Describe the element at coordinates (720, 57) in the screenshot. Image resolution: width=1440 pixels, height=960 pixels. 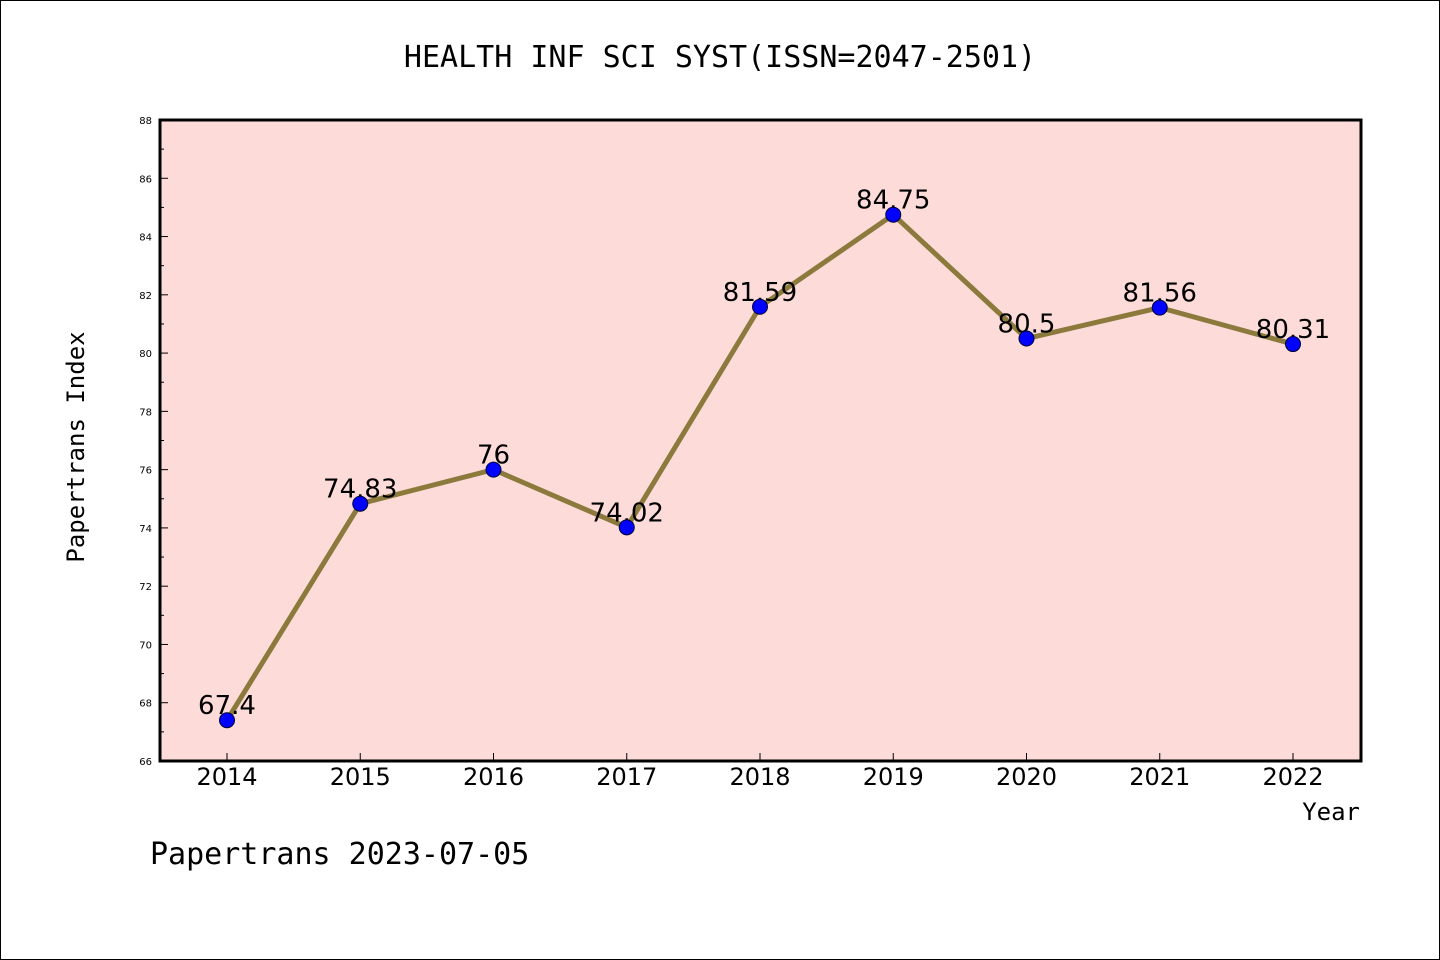
I see `chart-title: HEALTH INF SCI SYST(ISSN=2047-2501)` at that location.